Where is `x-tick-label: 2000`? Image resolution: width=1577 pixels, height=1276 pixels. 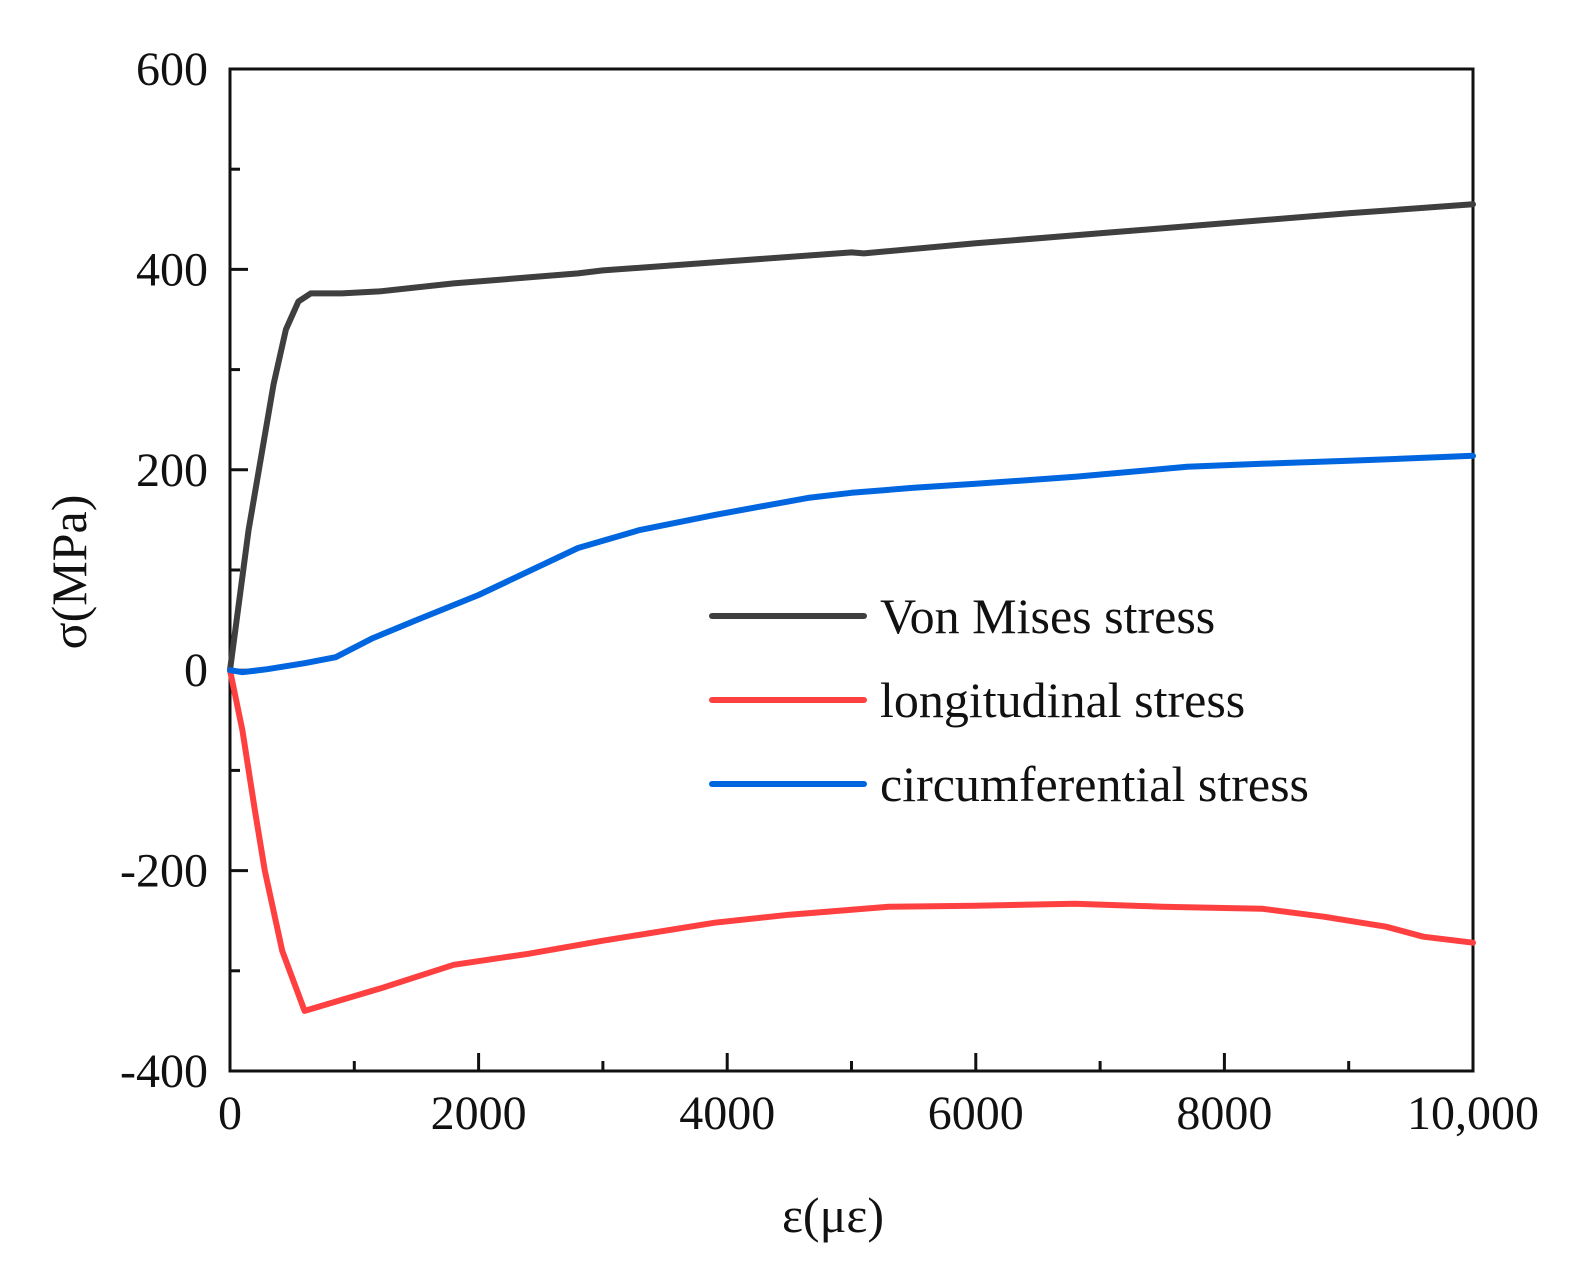 x-tick-label: 2000 is located at coordinates (479, 1113).